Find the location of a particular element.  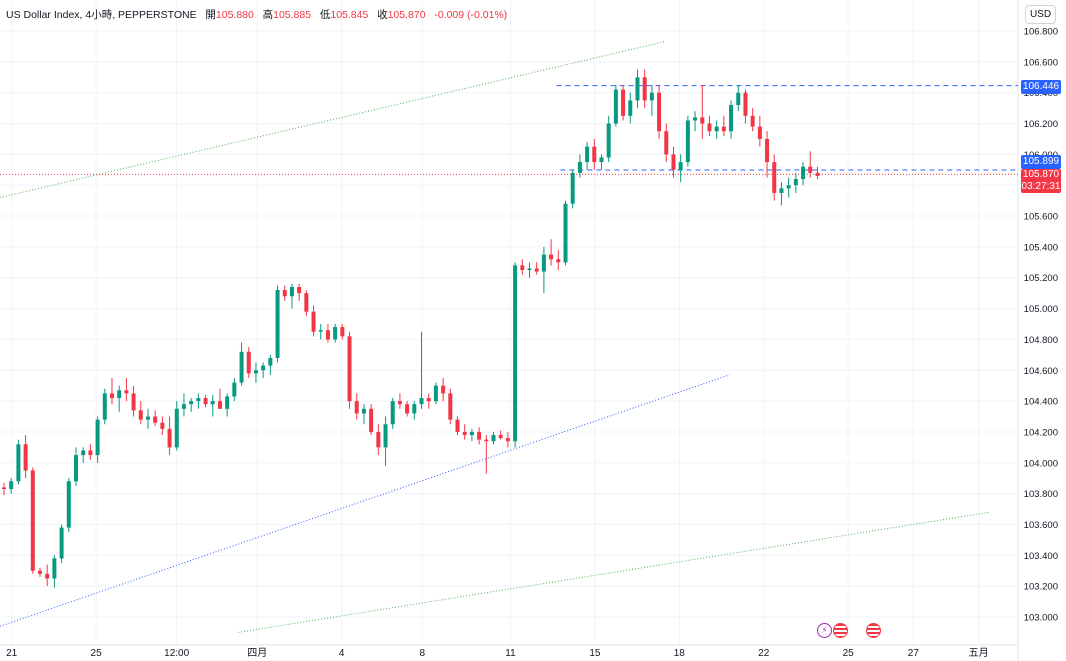

close-value: 105.870 is located at coordinates (406, 15).